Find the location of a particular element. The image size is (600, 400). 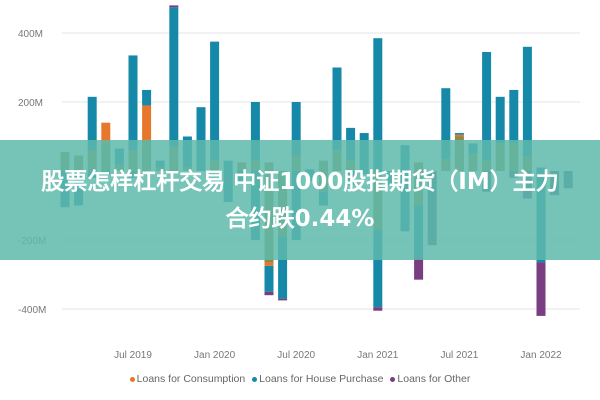

legend-item-consumption: Loans for Consumption is located at coordinates (187, 379).